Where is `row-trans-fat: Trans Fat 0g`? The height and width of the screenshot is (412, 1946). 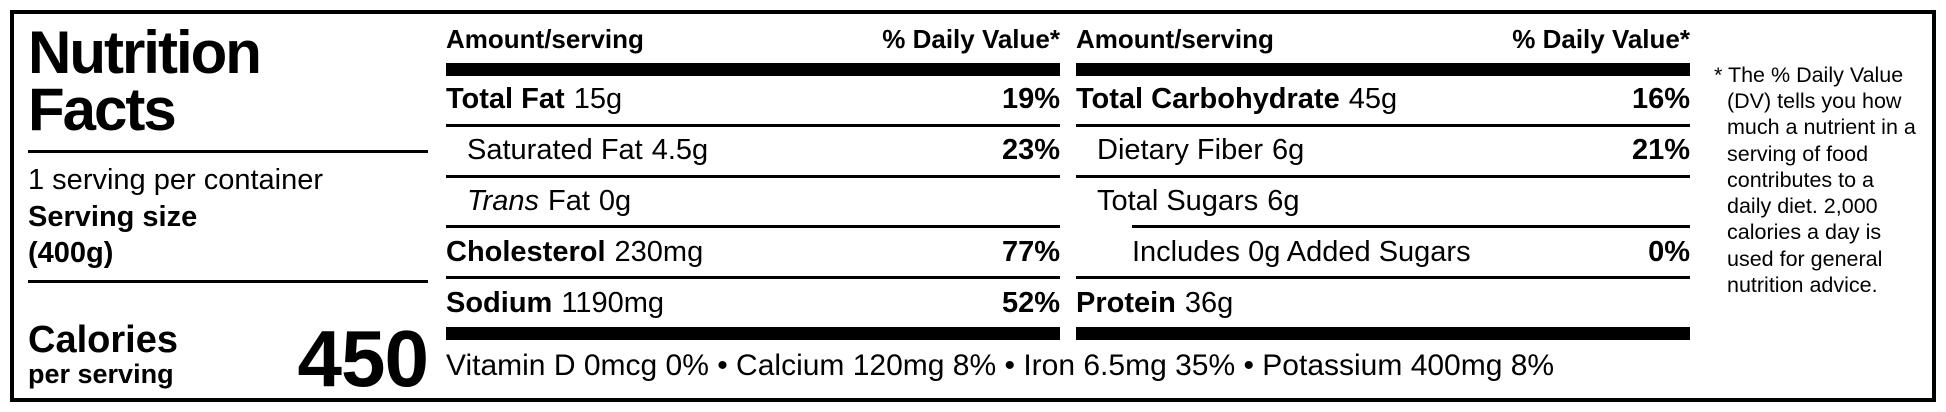
row-trans-fat: Trans Fat 0g is located at coordinates (753, 200).